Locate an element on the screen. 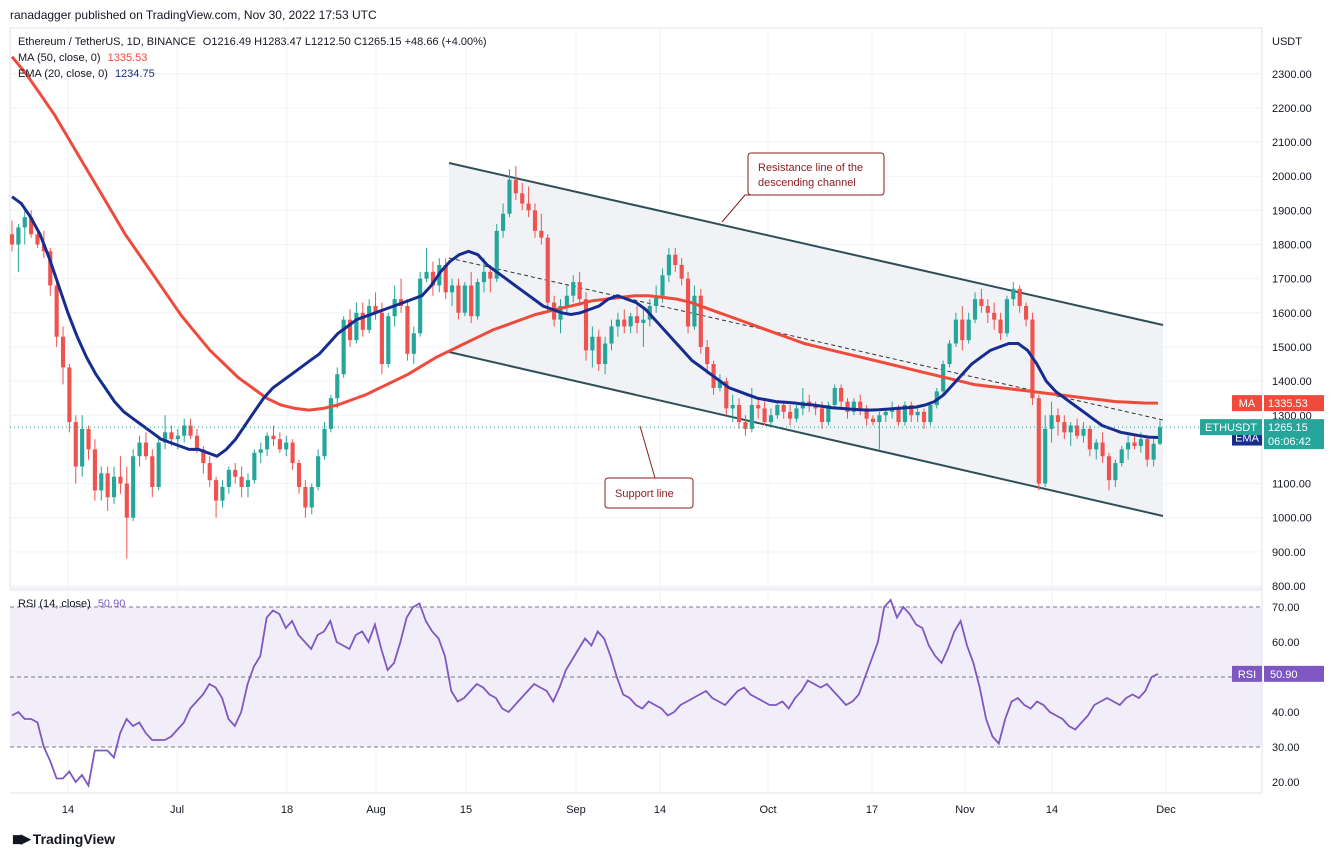 This screenshot has width=1341, height=863. ma-price-badge-tag is located at coordinates (1247, 403).